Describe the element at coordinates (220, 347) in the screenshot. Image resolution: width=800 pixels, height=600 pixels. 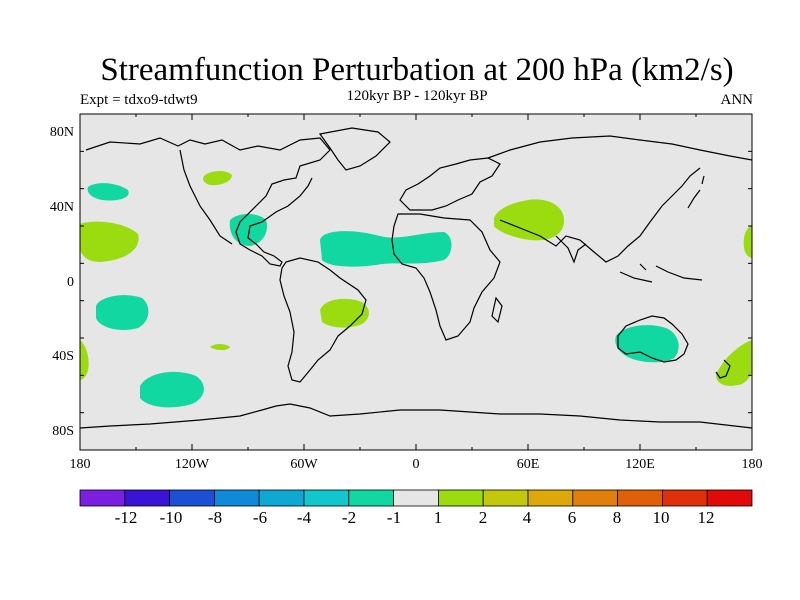
I see `region-south-atlantic-small` at that location.